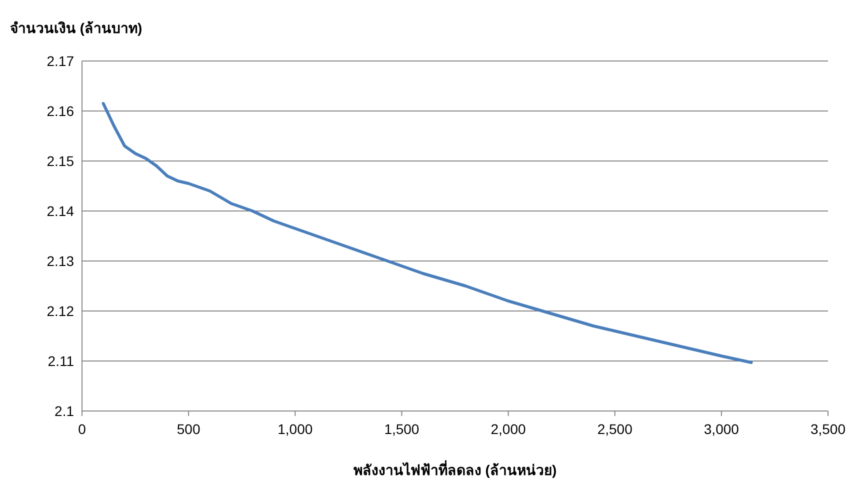 The height and width of the screenshot is (487, 853). Describe the element at coordinates (76, 28) in the screenshot. I see `y-axis-title: จำนวนเงิน (ล้านบาท)` at that location.